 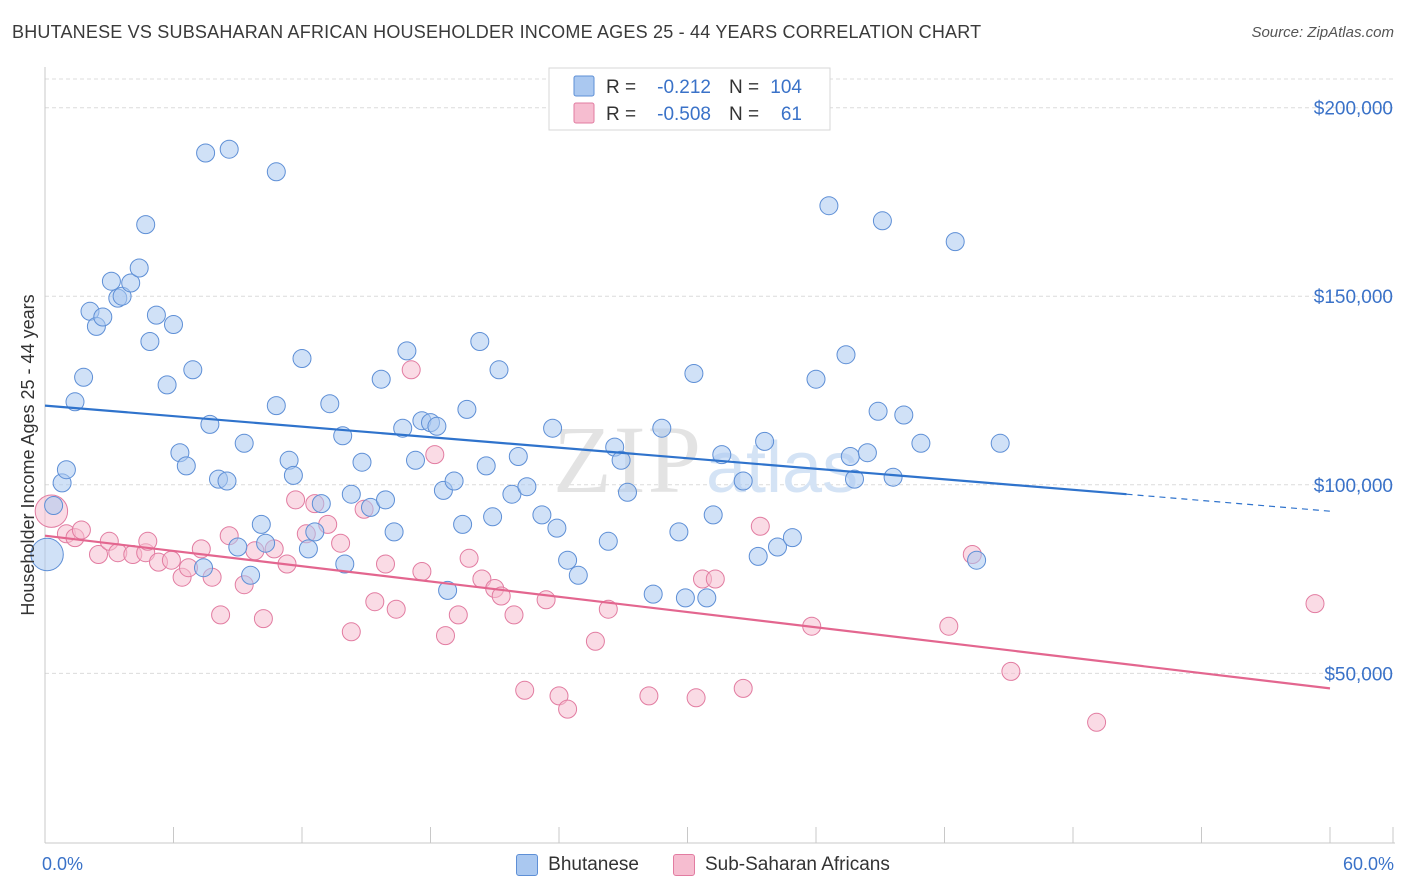 What do you see at coordinates (1358, 674) in the screenshot?
I see `y-tick-label: $50,000` at bounding box center [1358, 674].